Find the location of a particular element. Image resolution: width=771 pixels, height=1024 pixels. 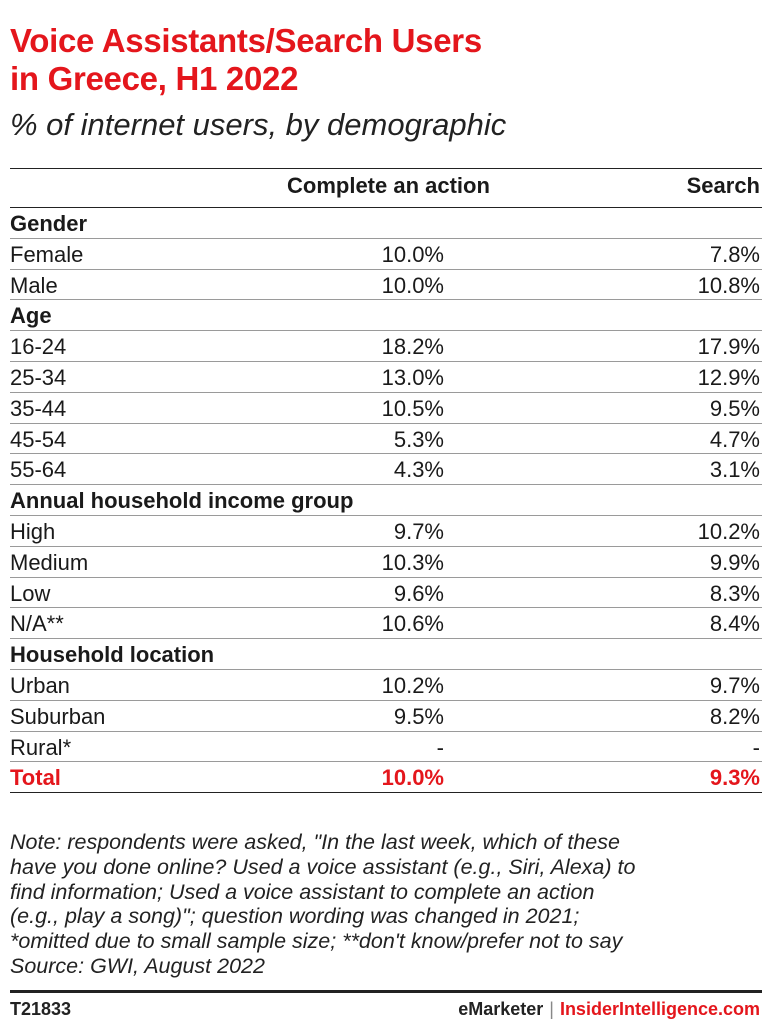

table-row: 25-34 13.0% 12.9% is located at coordinates (386, 377).